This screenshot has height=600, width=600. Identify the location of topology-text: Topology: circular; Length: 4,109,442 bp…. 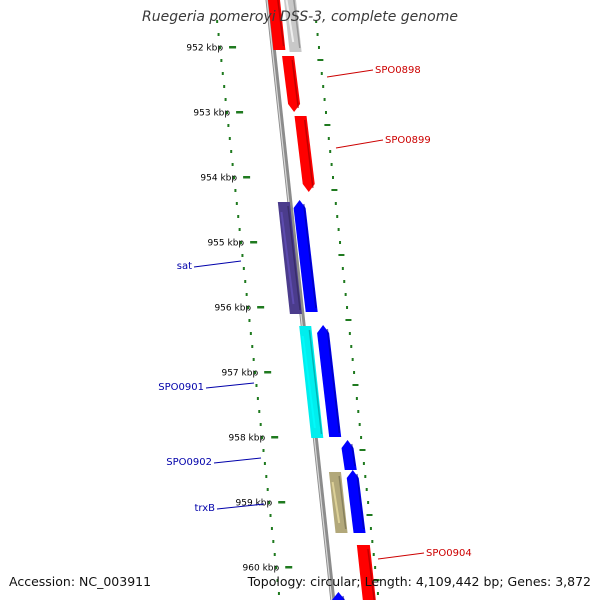
(419, 581).